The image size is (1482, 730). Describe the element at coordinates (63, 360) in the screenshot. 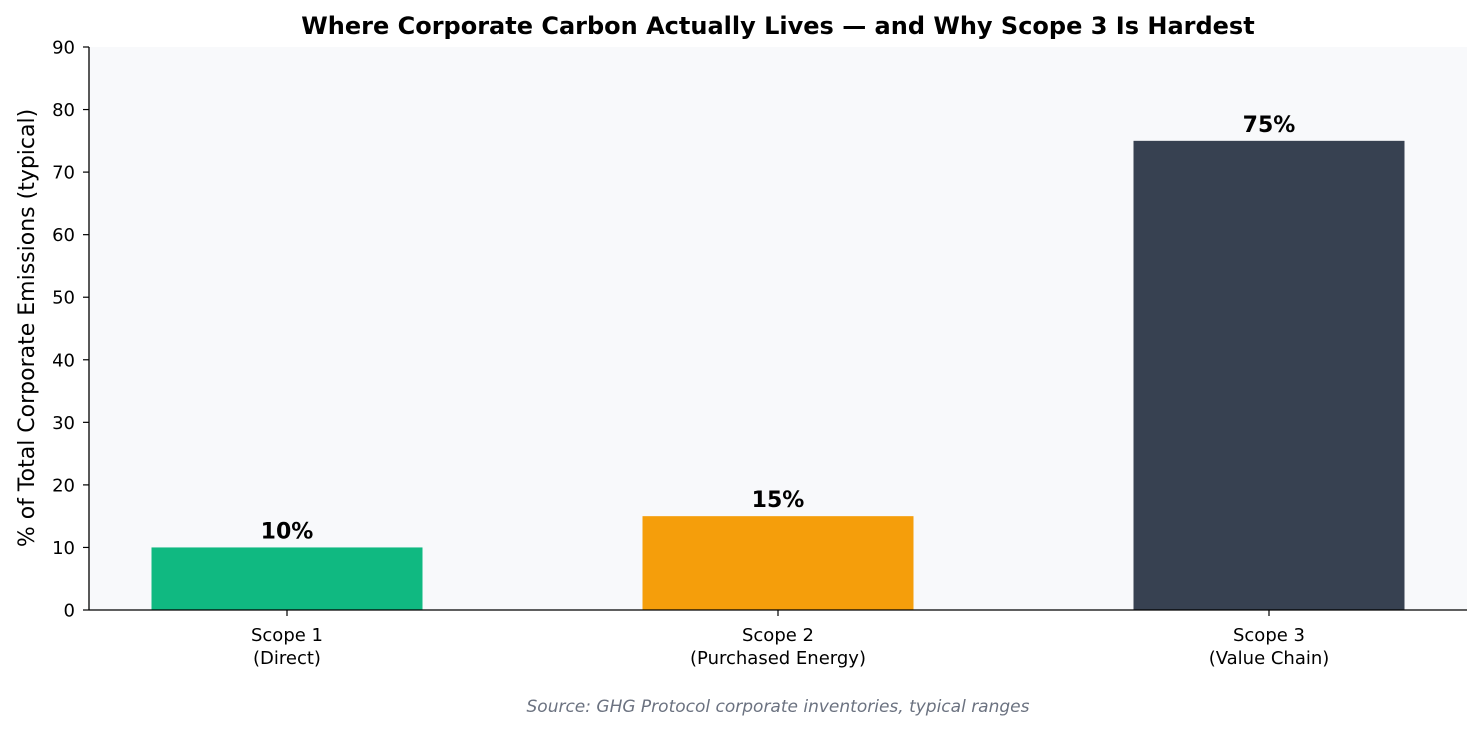

I see `y-tick-label: 40` at that location.